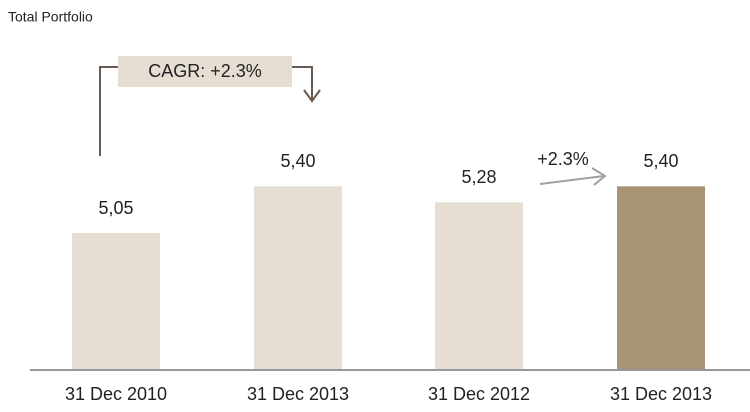 The height and width of the screenshot is (412, 750). What do you see at coordinates (563, 159) in the screenshot?
I see `annotation: +2.3%` at bounding box center [563, 159].